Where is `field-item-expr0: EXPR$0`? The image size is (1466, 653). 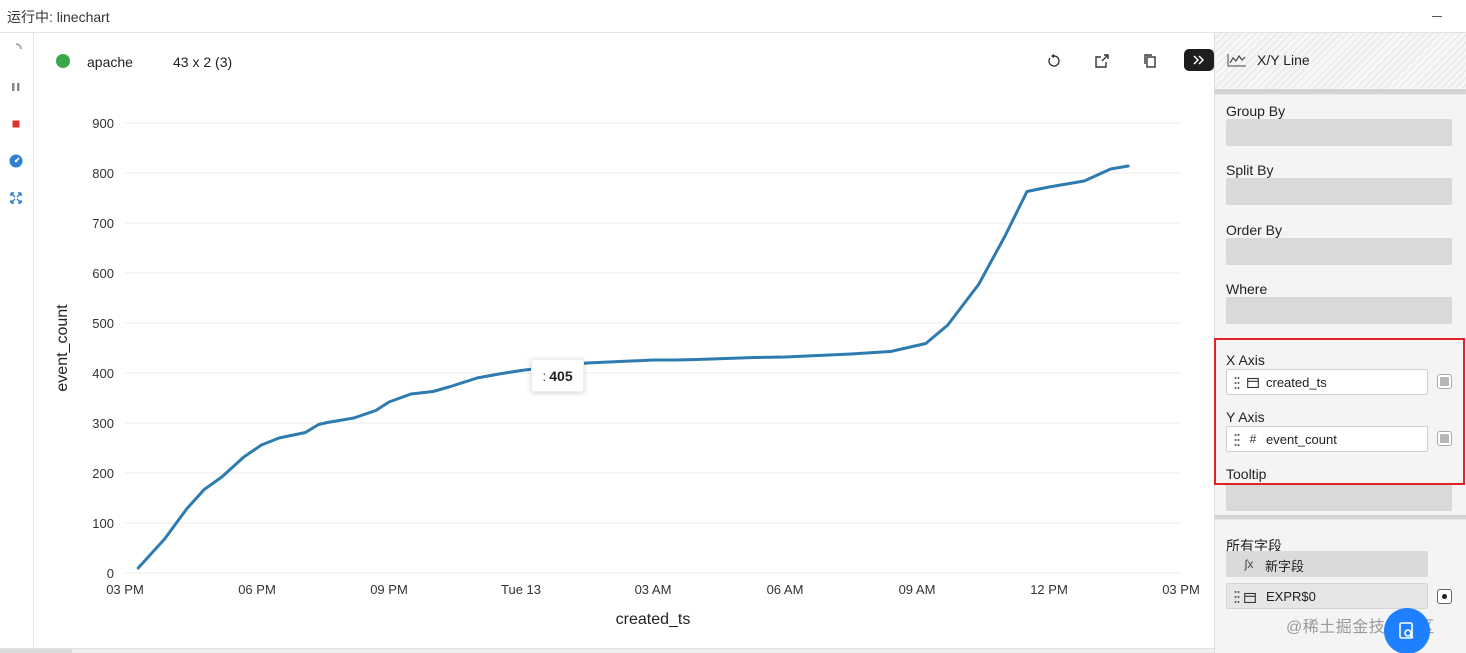 field-item-expr0: EXPR$0 is located at coordinates (1327, 596).